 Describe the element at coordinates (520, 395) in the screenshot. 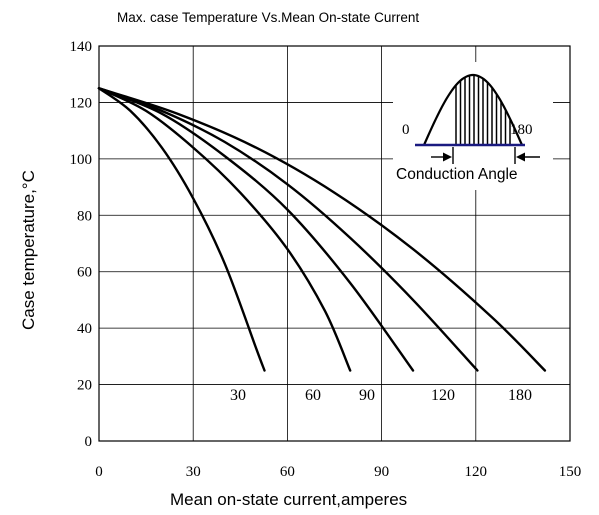

I see `series-label-180: 180` at that location.